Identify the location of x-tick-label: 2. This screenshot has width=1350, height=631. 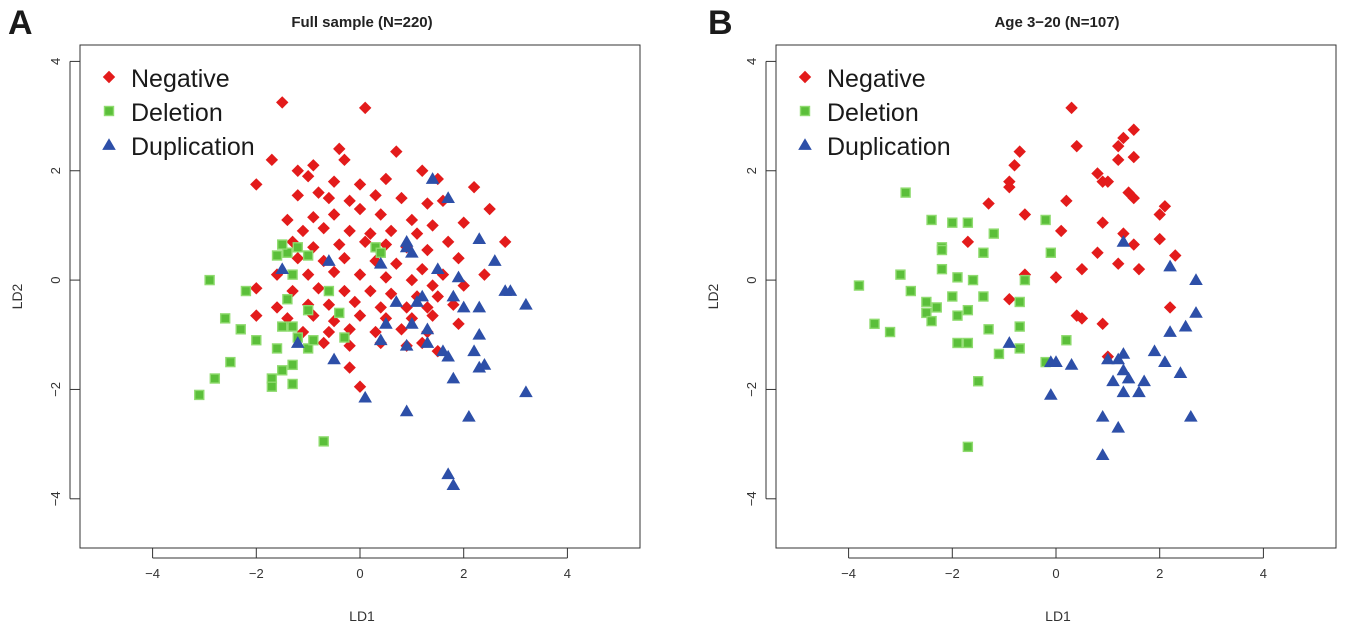
(1159, 573).